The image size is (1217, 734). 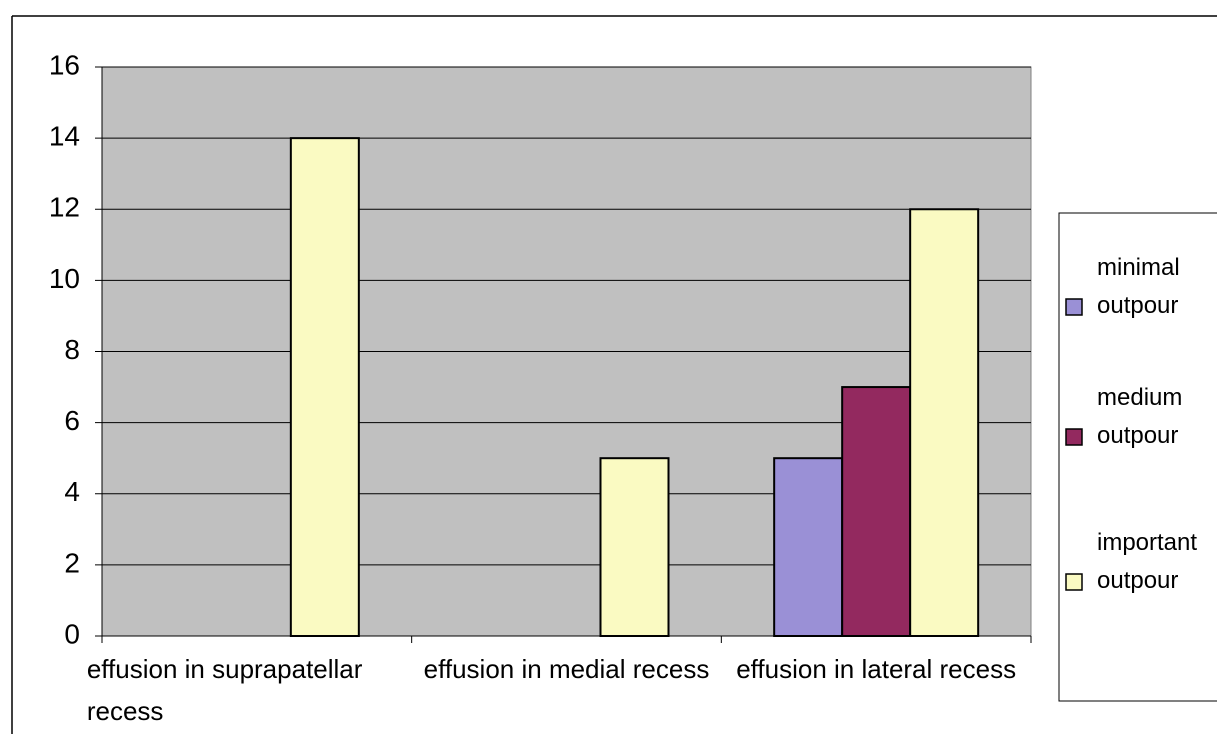 What do you see at coordinates (566, 669) in the screenshot?
I see `x-tick-label: effusion in medial recess` at bounding box center [566, 669].